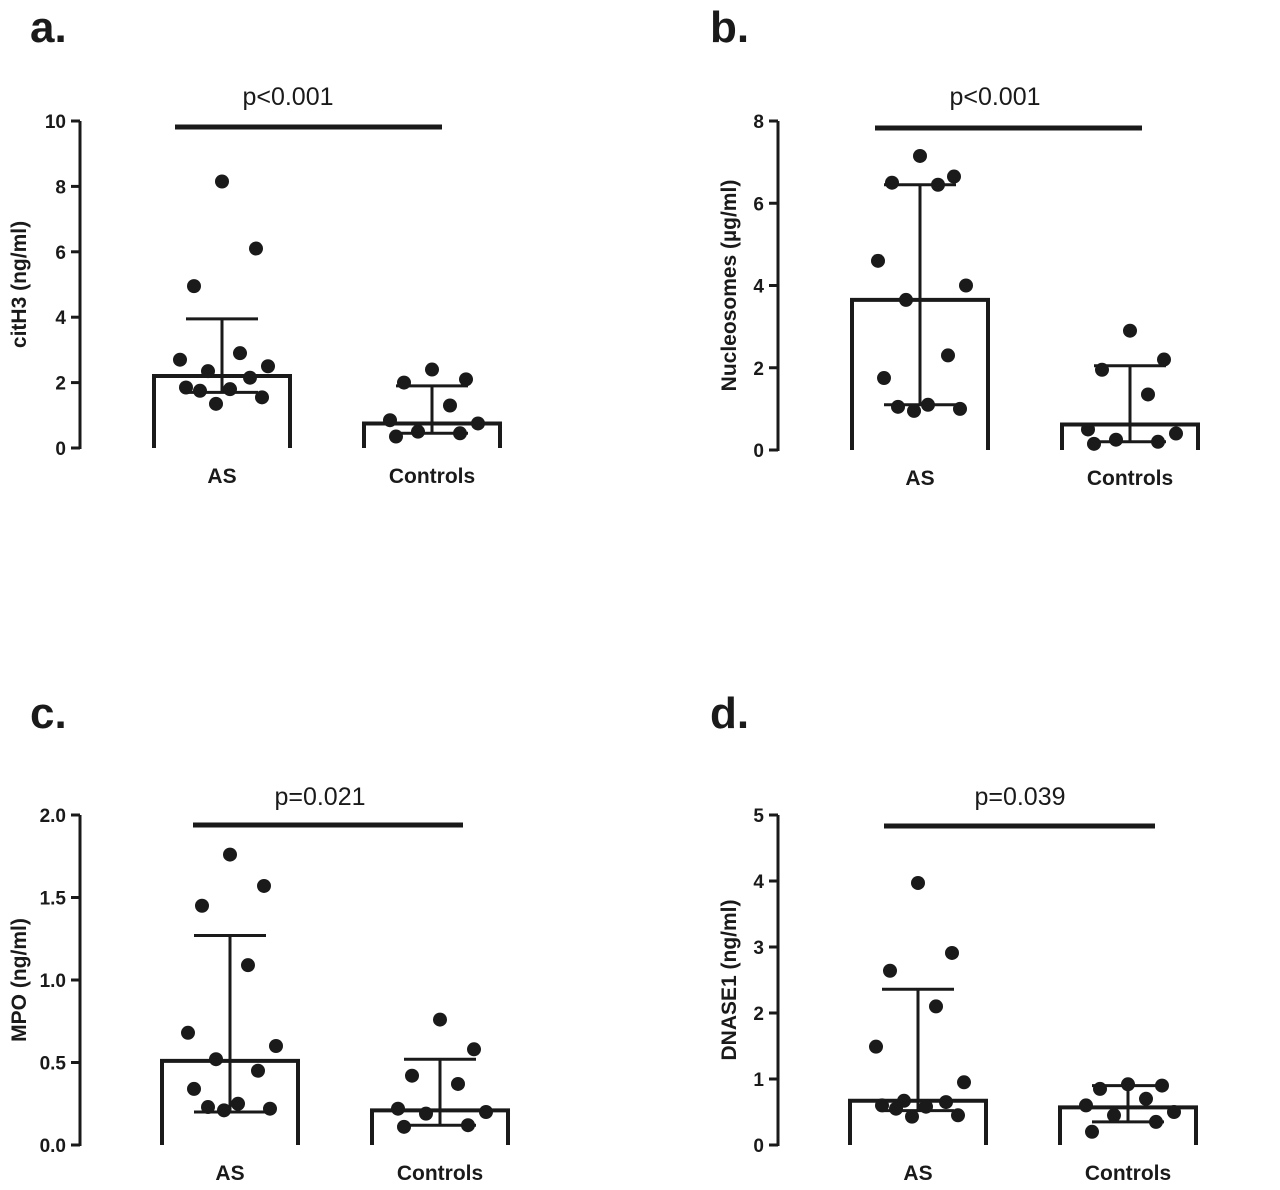 The height and width of the screenshot is (1190, 1280). I want to click on panel-d-y-tick-label: 2, so click(758, 1014).